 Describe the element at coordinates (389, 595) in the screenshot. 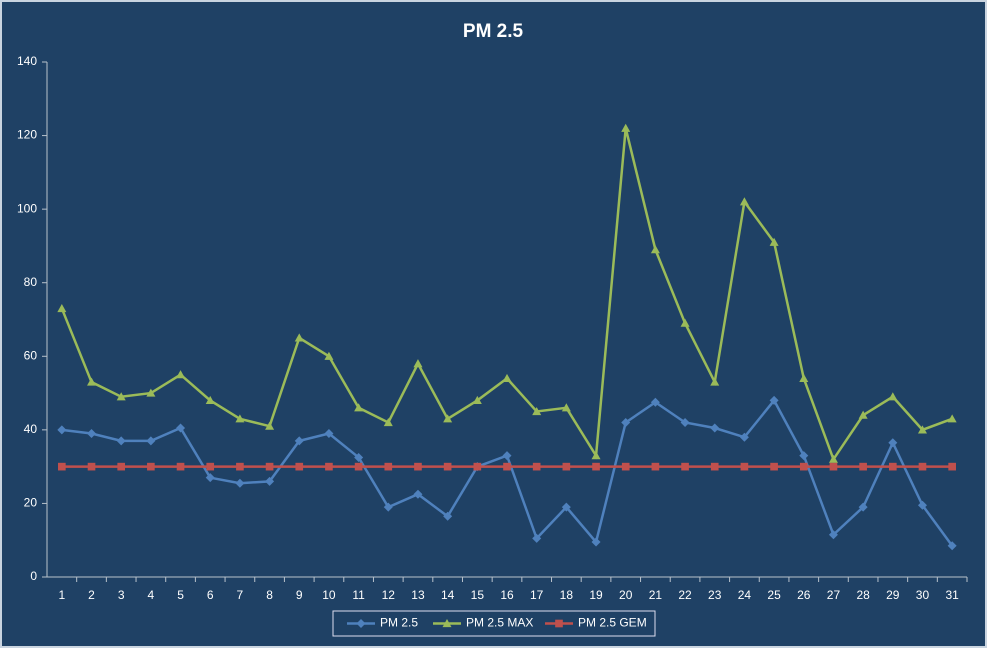

I see `x-tick-label: 12` at that location.